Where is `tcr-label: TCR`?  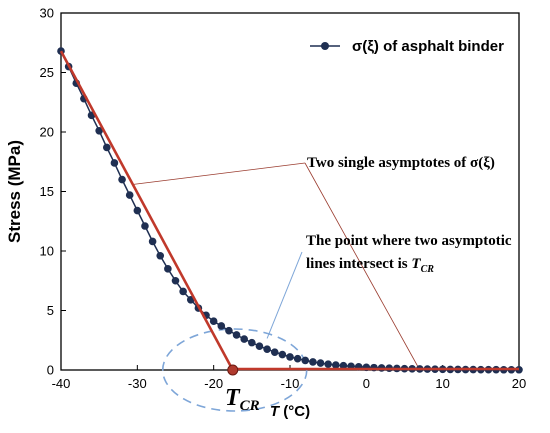 tcr-label: TCR is located at coordinates (242, 399).